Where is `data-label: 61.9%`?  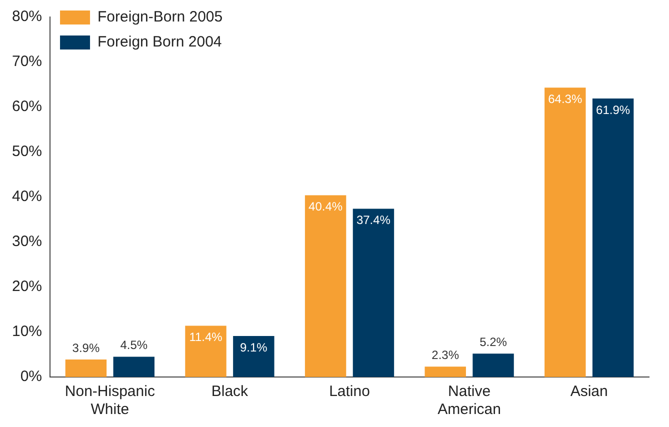 data-label: 61.9% is located at coordinates (613, 109).